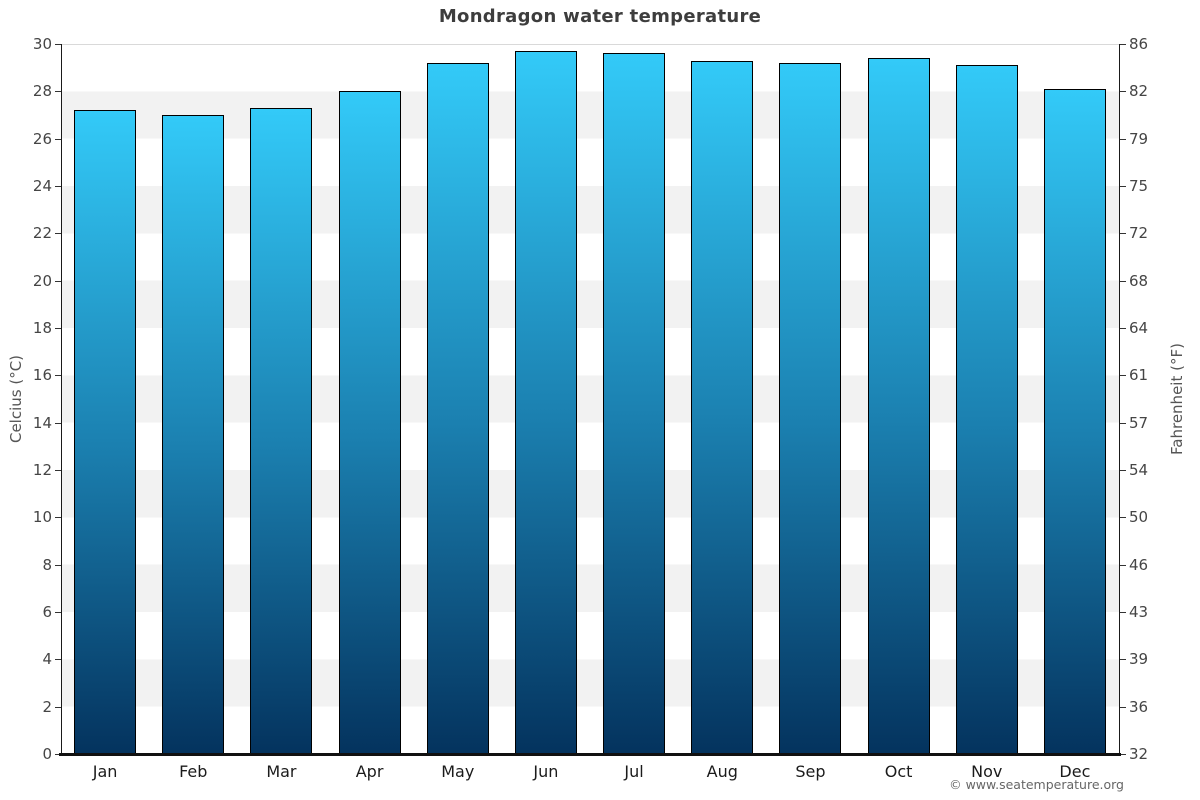  Describe the element at coordinates (42, 517) in the screenshot. I see `celsius-tick-label: 10` at that location.